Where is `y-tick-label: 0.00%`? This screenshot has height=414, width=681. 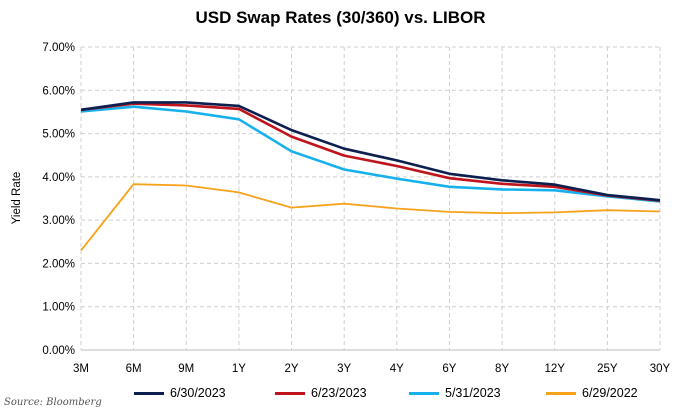 y-tick-label: 0.00% is located at coordinates (58, 351).